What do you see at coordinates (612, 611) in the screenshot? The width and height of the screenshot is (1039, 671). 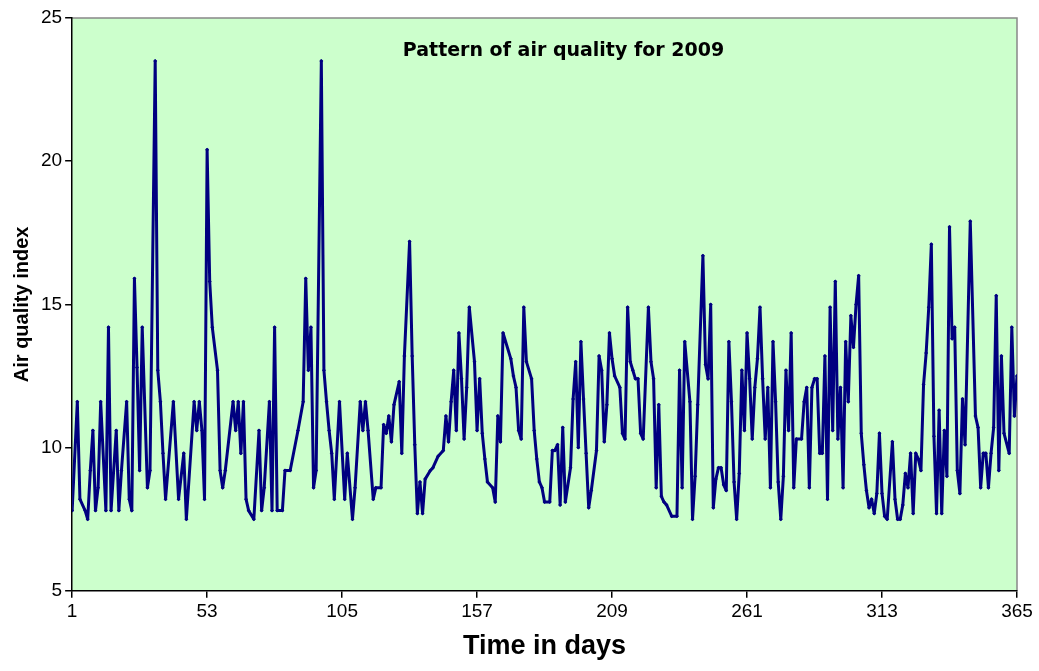 I see `x-tick-label: 209` at bounding box center [612, 611].